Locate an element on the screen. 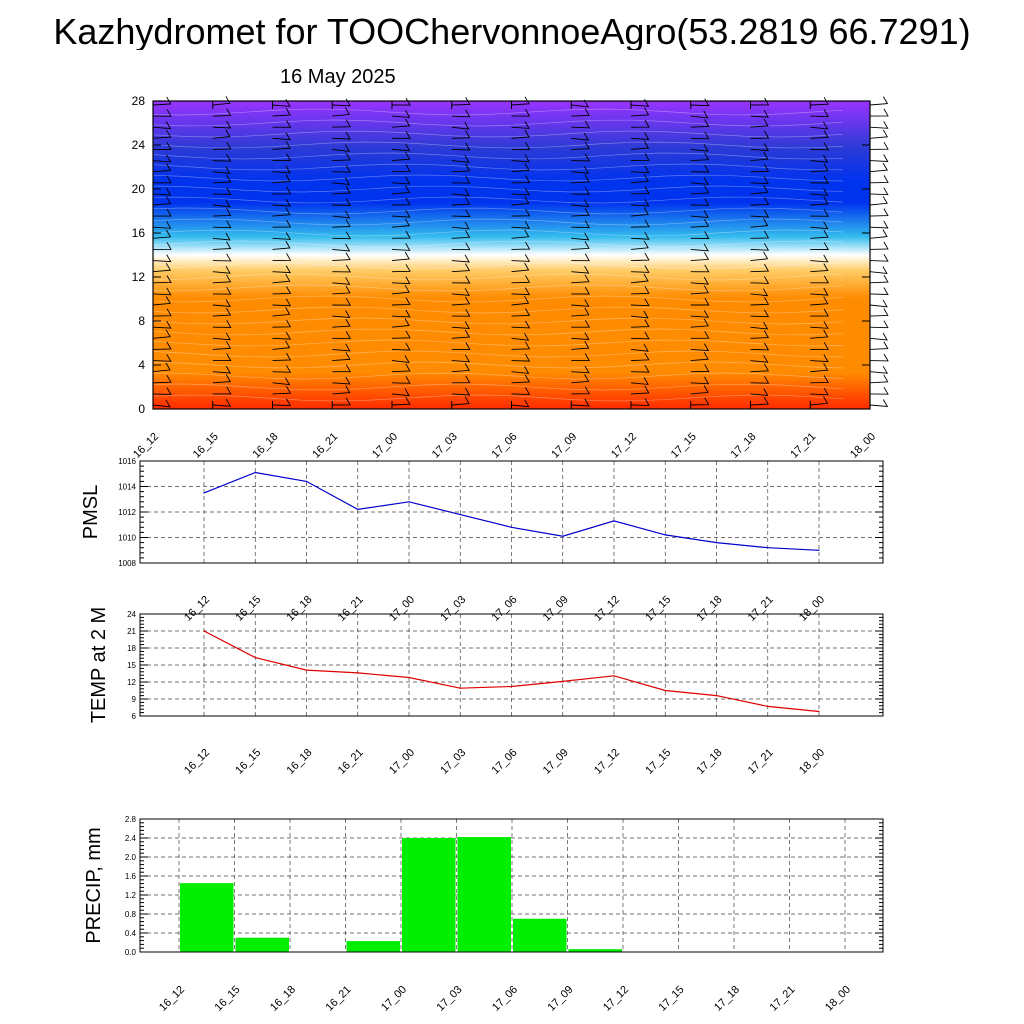 The image size is (1024, 1024). x-tick-label: 17_03 is located at coordinates (450, 999).